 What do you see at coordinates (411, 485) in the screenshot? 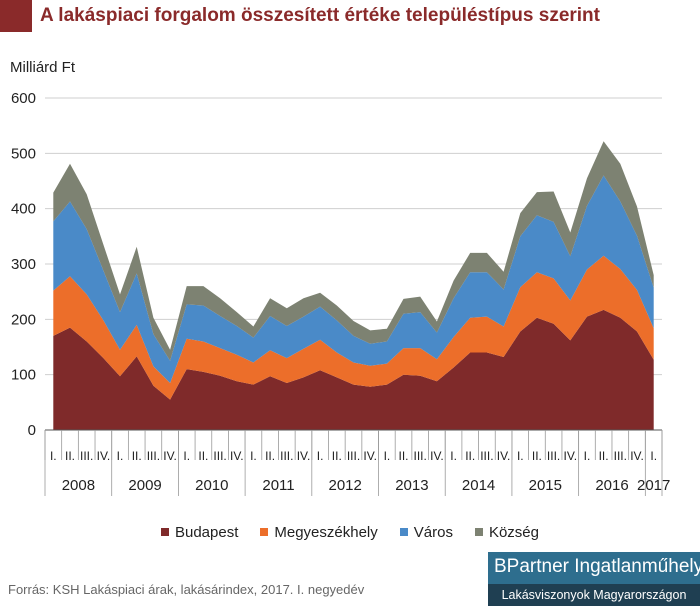
I see `year-label: 2013` at bounding box center [411, 485].